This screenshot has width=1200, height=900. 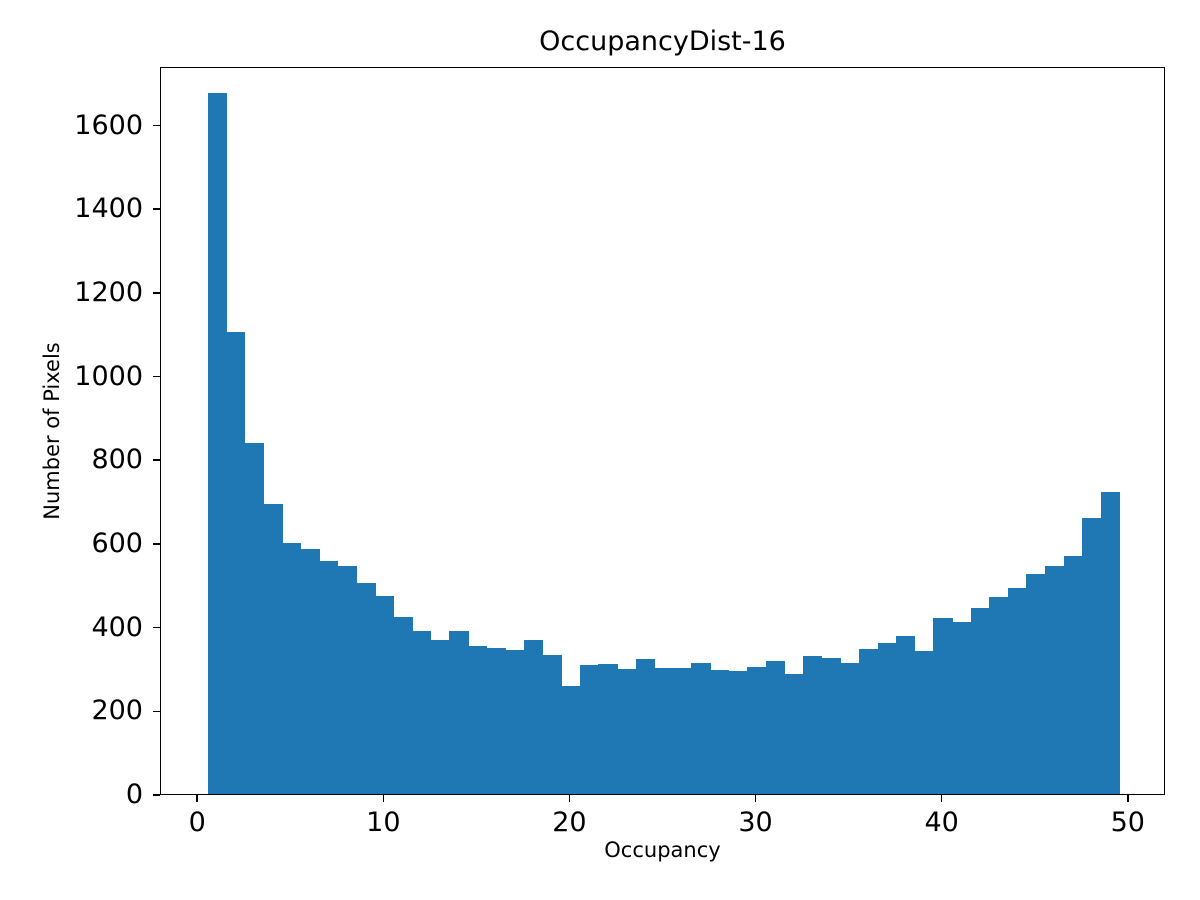 What do you see at coordinates (662, 41) in the screenshot?
I see `chart-title: OccupancyDist-16` at bounding box center [662, 41].